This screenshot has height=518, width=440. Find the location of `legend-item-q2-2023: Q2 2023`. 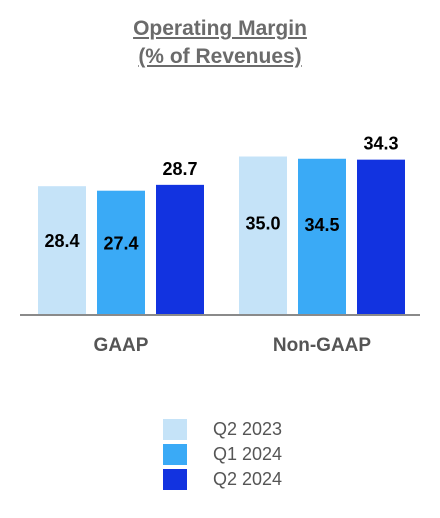

legend-item-q2-2023: Q2 2023 is located at coordinates (222, 429).